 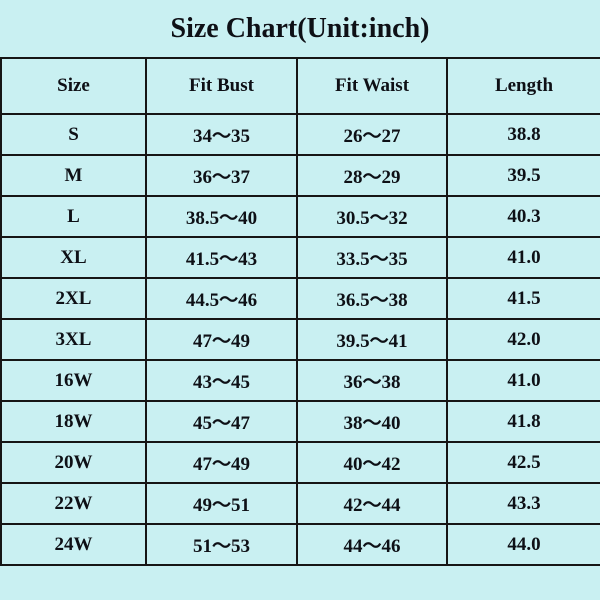 What do you see at coordinates (372, 175) in the screenshot?
I see `fit-waist-cell: 28～29` at bounding box center [372, 175].